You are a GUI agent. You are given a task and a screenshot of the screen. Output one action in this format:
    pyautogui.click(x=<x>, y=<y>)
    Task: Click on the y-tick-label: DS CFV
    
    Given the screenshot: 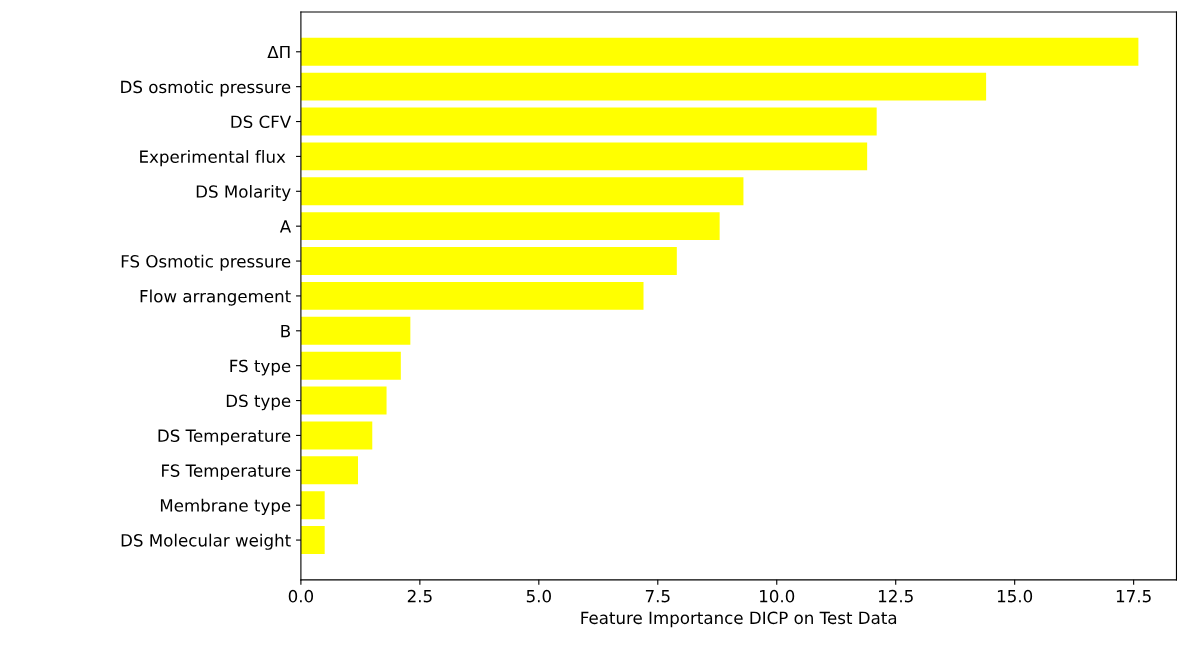 What is the action you would take?
    pyautogui.click(x=261, y=122)
    